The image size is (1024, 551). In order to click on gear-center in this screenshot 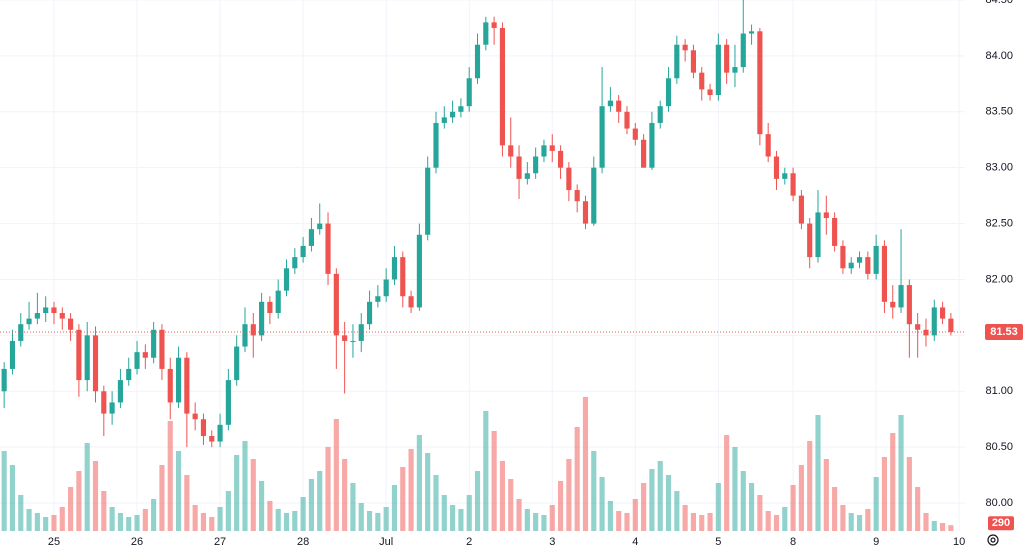, I will do `click(993, 540)`.